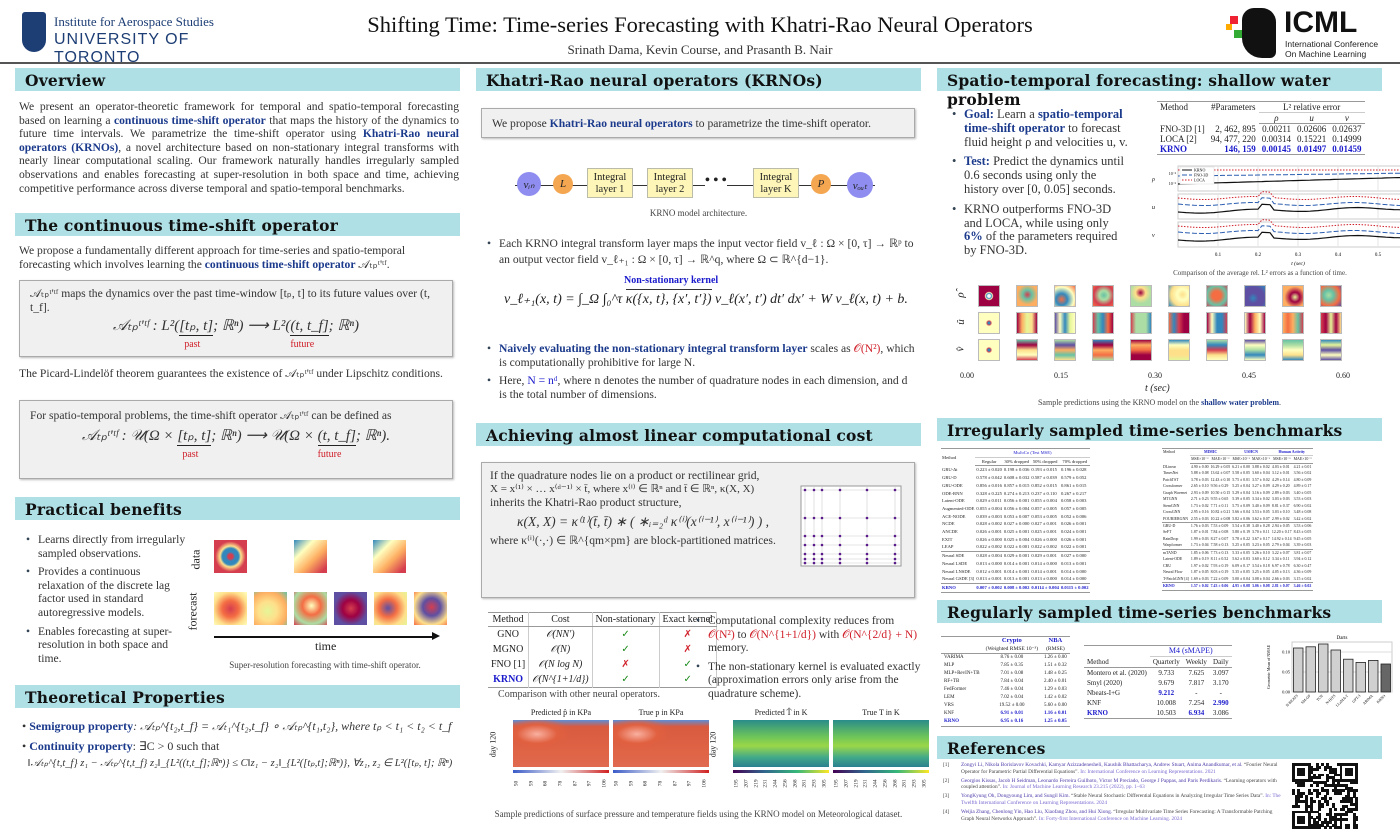 This screenshot has width=1400, height=840. I want to click on value-cell: 1.85 ± 0.06, so click(1199, 552).